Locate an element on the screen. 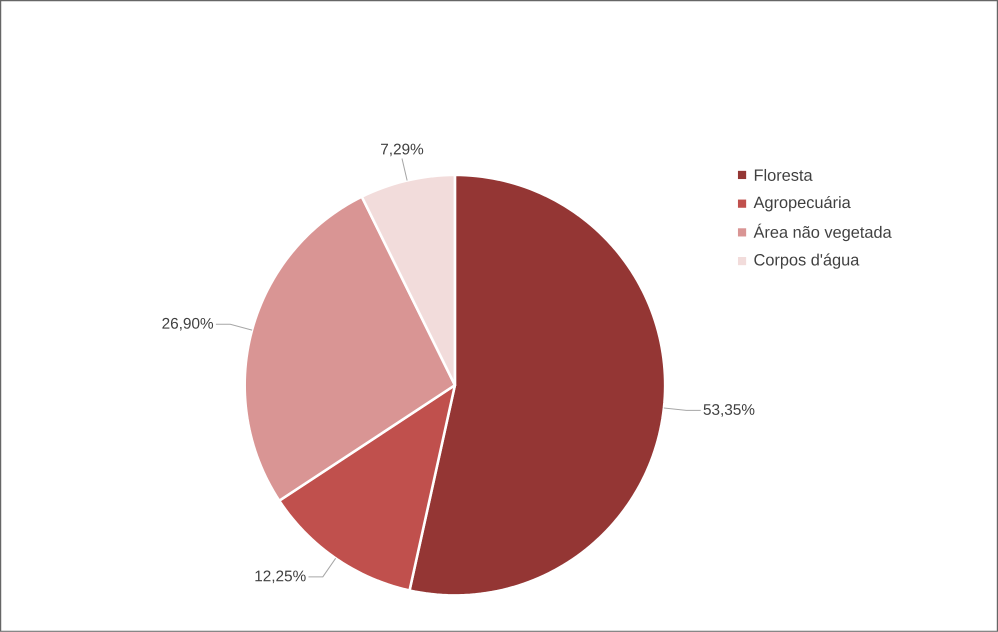  data-label: 26,90% is located at coordinates (188, 324).